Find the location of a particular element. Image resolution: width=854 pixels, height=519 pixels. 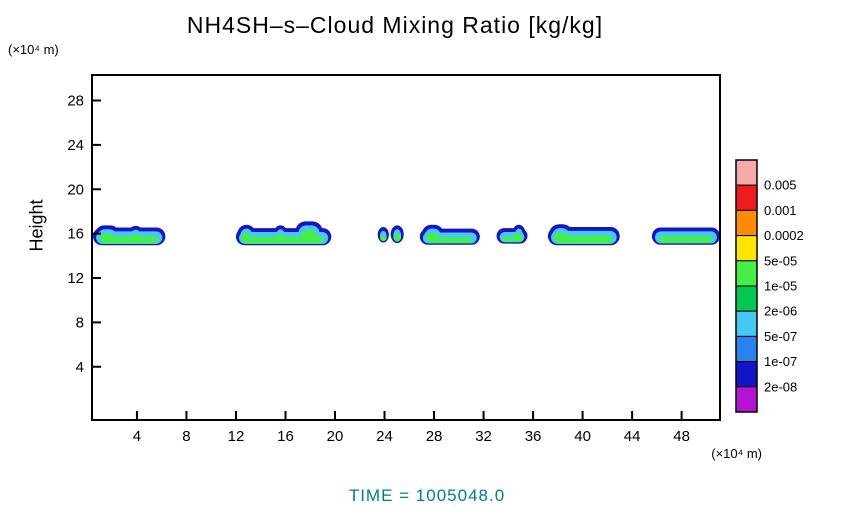

colorbar-label: 0.001 is located at coordinates (780, 210).